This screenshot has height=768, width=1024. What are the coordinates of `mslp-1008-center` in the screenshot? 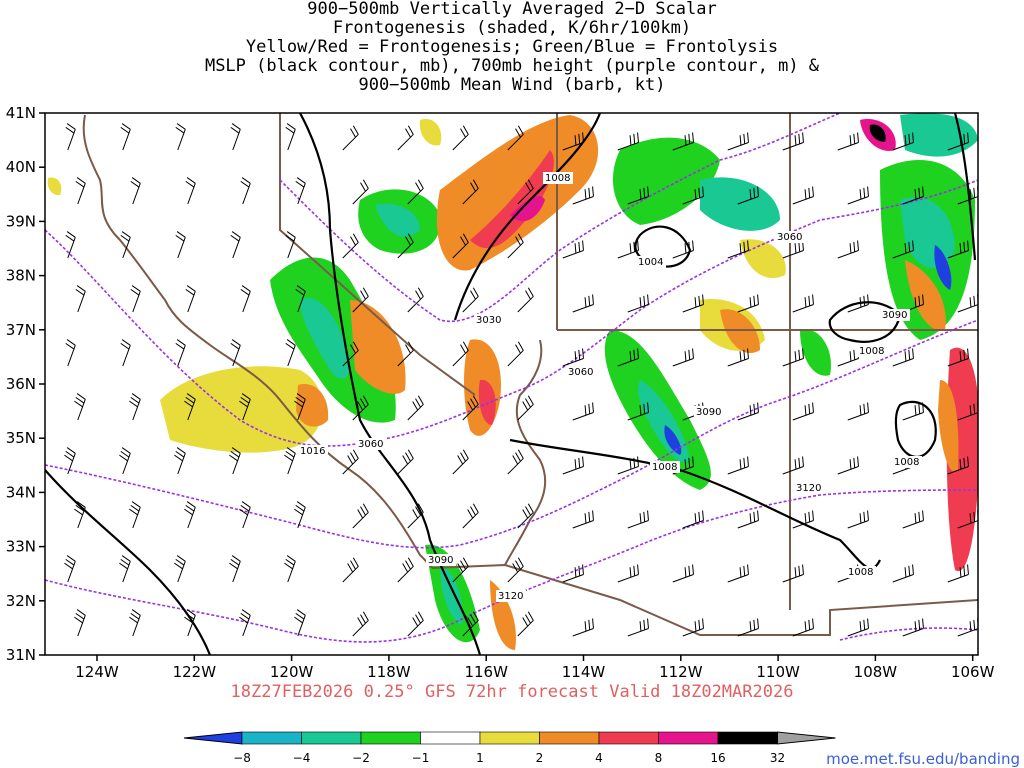 It's located at (527, 217).